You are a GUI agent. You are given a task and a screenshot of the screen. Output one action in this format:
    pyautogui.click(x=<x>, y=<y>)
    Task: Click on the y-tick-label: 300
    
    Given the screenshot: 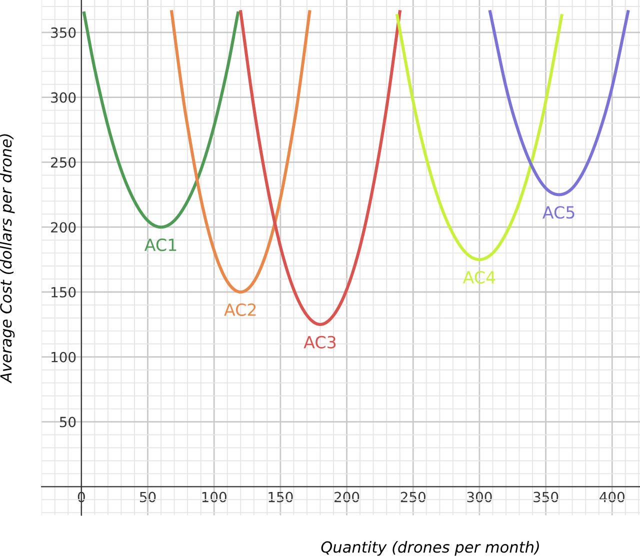 What is the action you would take?
    pyautogui.click(x=63, y=97)
    